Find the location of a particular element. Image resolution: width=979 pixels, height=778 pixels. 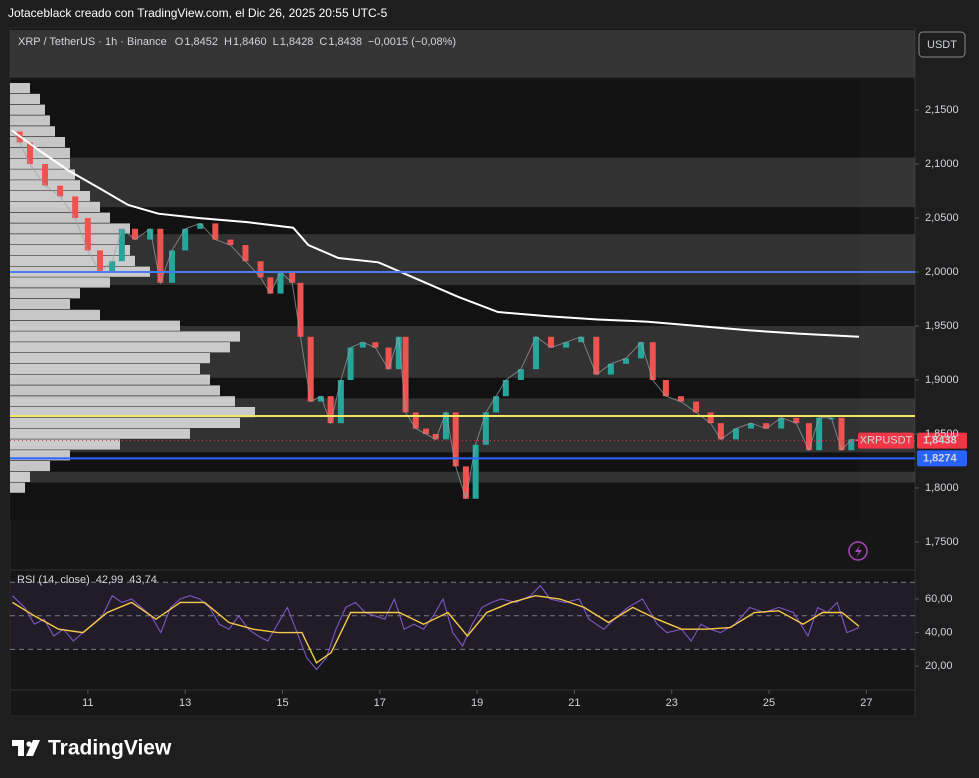

y-tick-label: 1,9500 is located at coordinates (942, 326).